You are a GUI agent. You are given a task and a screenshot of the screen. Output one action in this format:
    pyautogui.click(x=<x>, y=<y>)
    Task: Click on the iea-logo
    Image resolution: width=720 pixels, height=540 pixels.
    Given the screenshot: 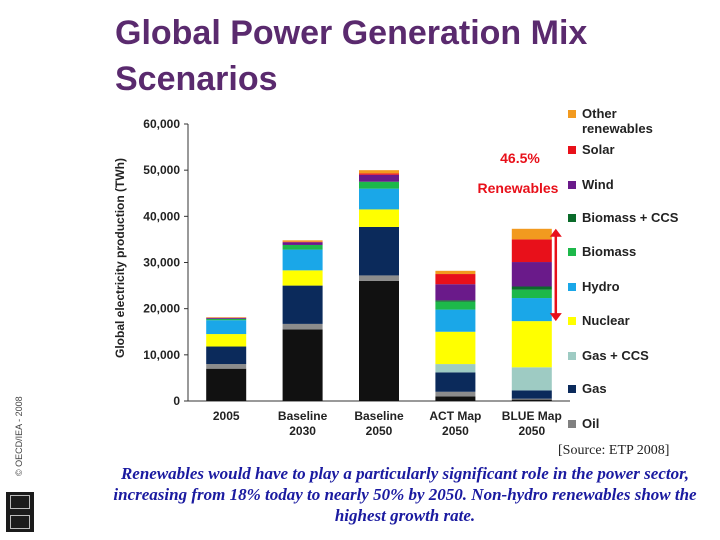 What is the action you would take?
    pyautogui.click(x=20, y=512)
    